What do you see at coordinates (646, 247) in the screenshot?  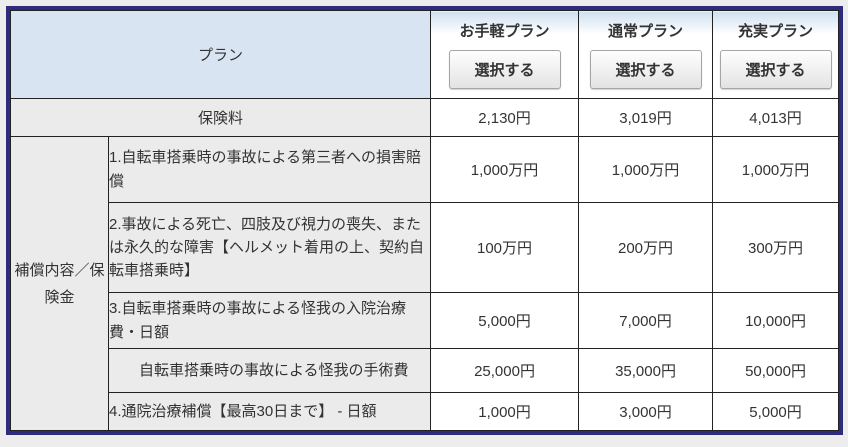 I see `coverage-value: 200万円` at bounding box center [646, 247].